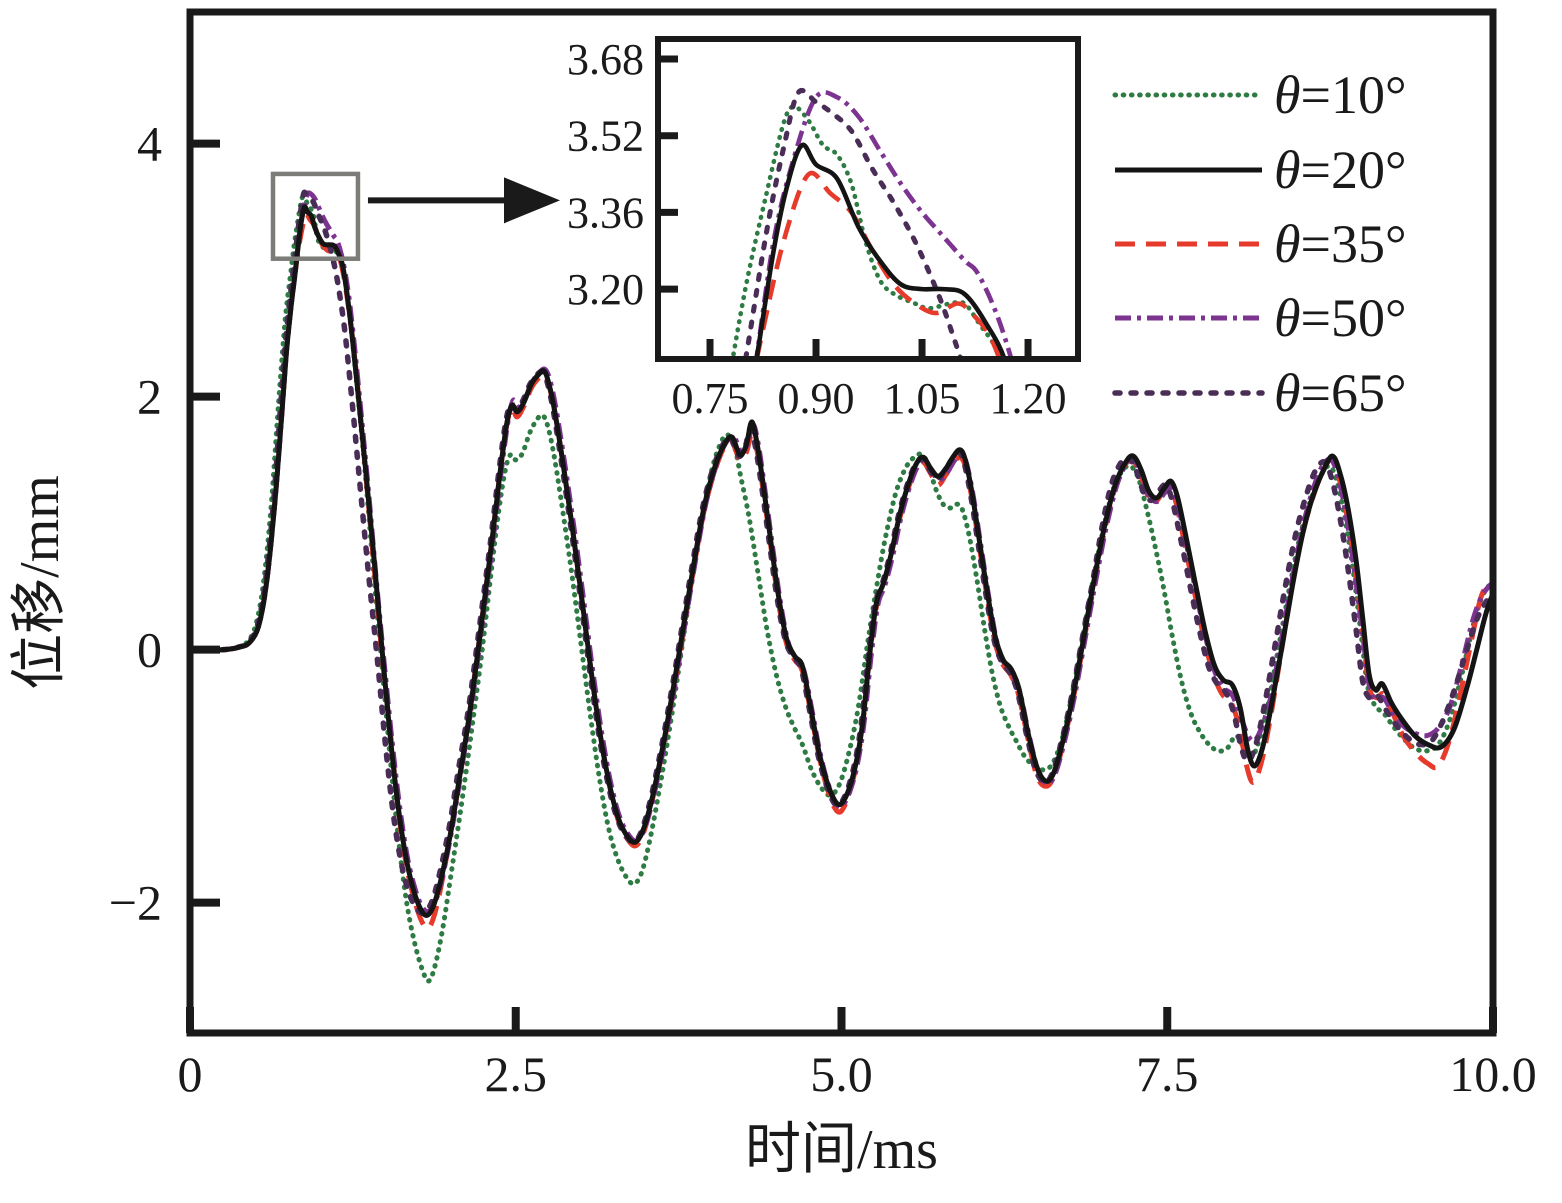 Image resolution: width=1562 pixels, height=1203 pixels. I want to click on inset-x-tick-label: 1.05, so click(922, 398).